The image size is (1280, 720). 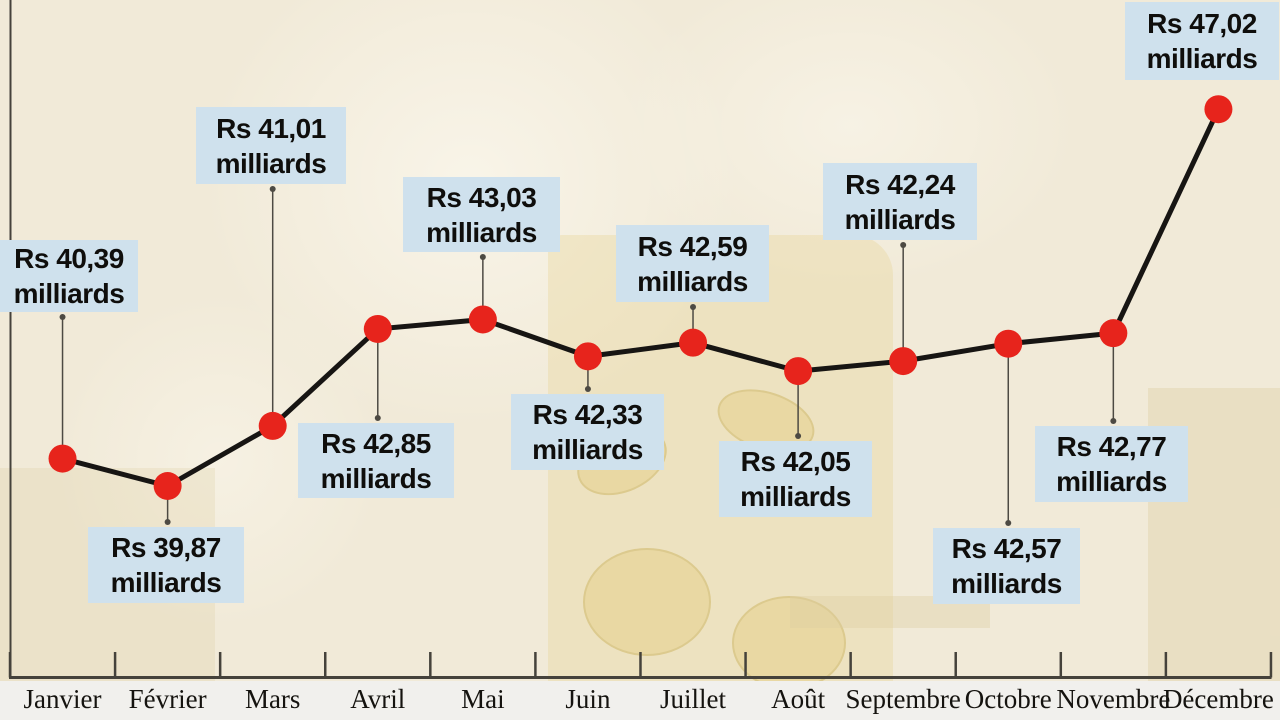 I want to click on x-axis-label-janvier: Janvier, so click(x=62, y=699).